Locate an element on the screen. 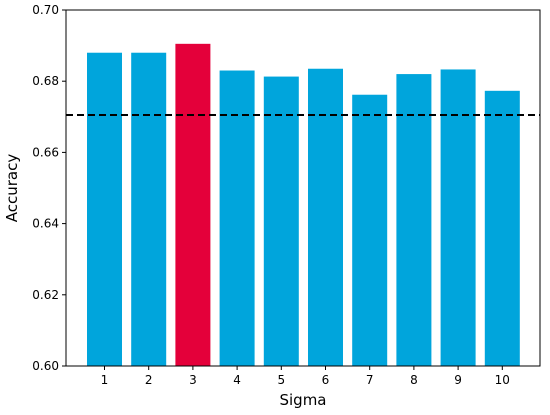  x-tick-label: 9 is located at coordinates (458, 380).